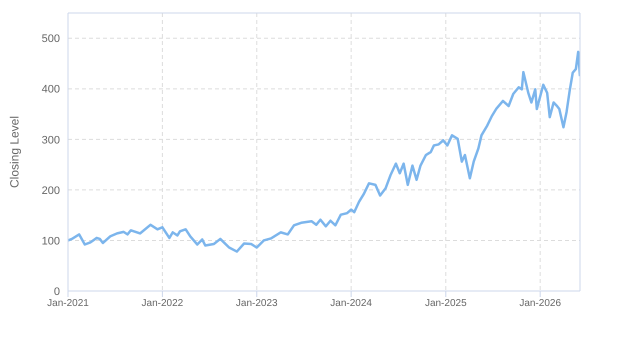 The width and height of the screenshot is (623, 350). I want to click on y-axis-title: Closing Level, so click(14, 152).